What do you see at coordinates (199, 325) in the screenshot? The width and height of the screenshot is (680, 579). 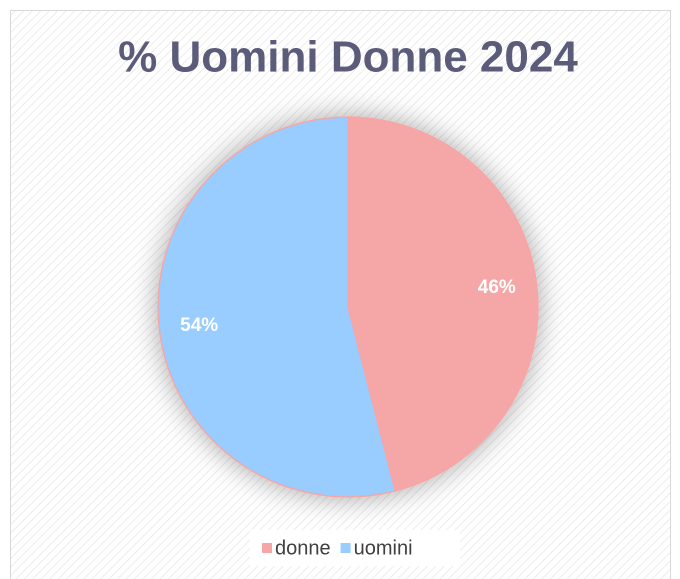 I see `data-label: 54%` at bounding box center [199, 325].